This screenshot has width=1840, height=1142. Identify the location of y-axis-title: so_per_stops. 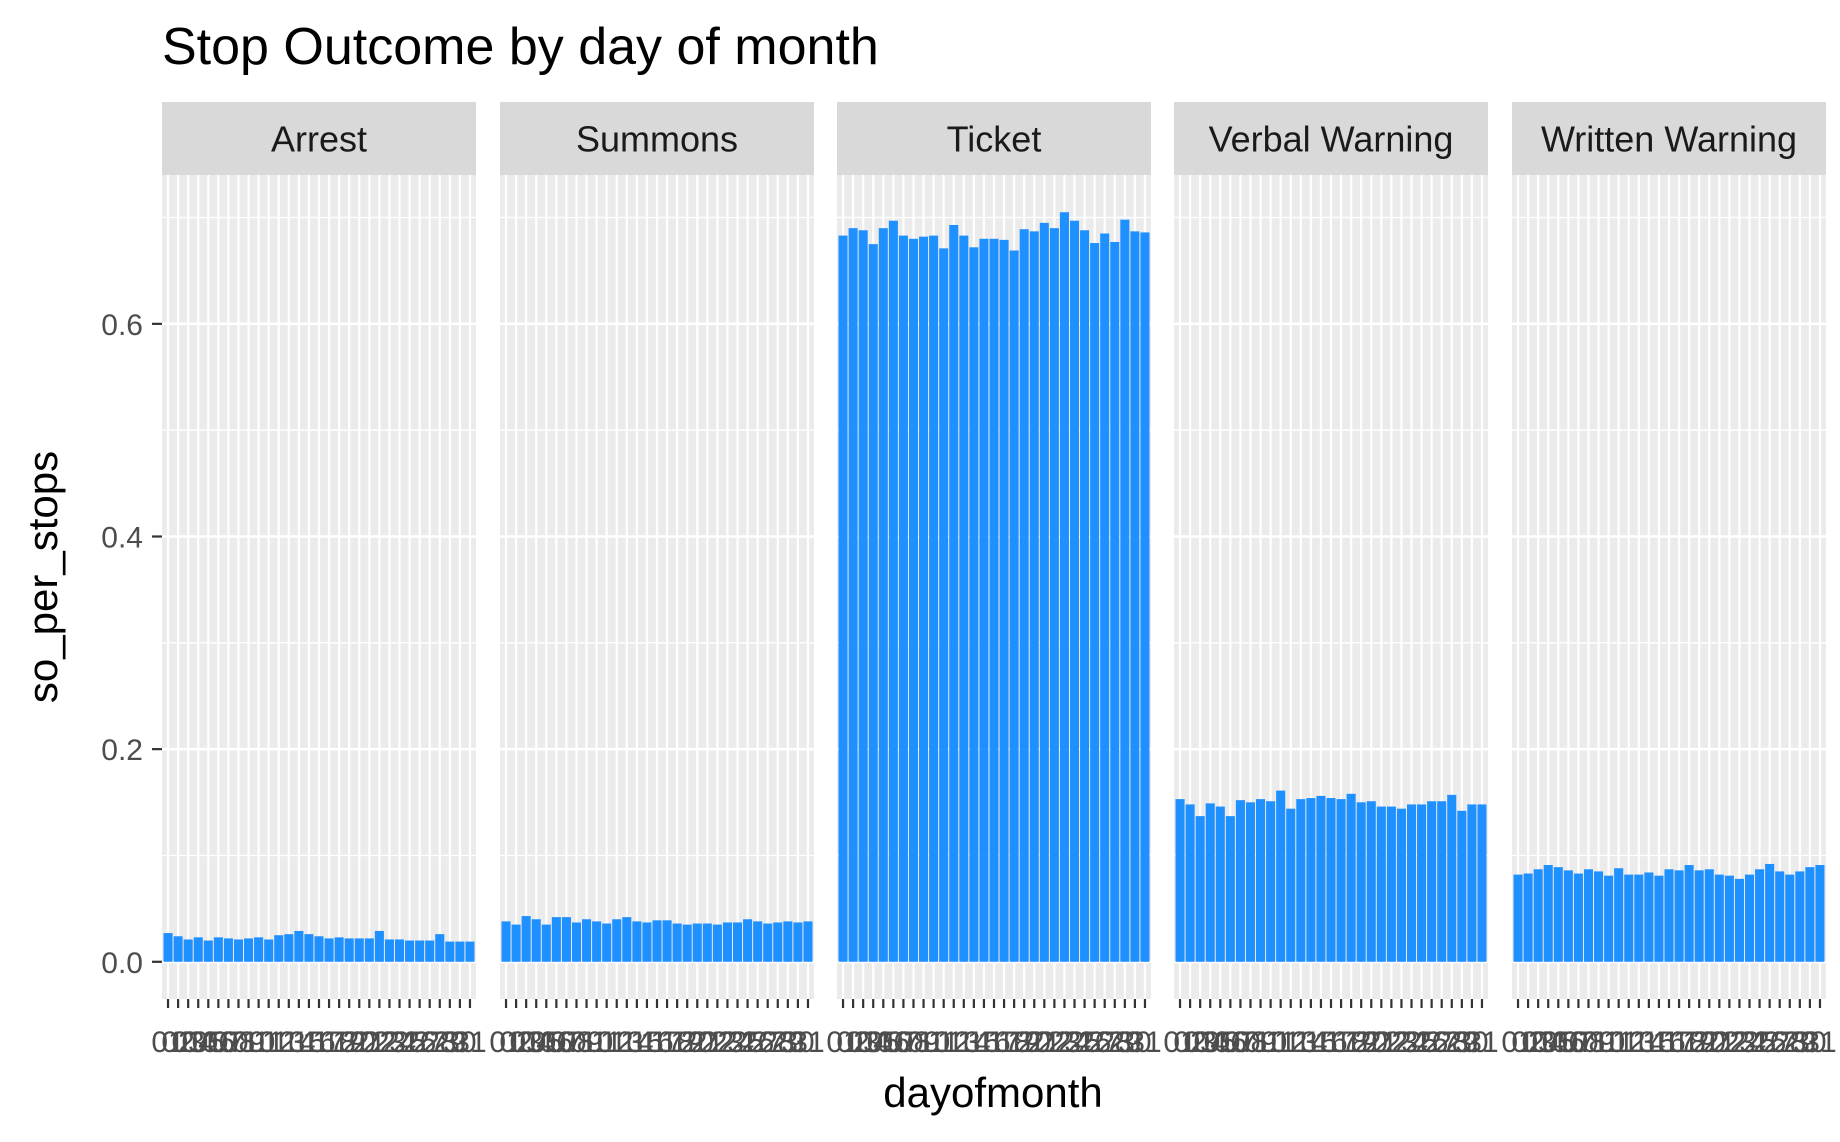
(42, 577).